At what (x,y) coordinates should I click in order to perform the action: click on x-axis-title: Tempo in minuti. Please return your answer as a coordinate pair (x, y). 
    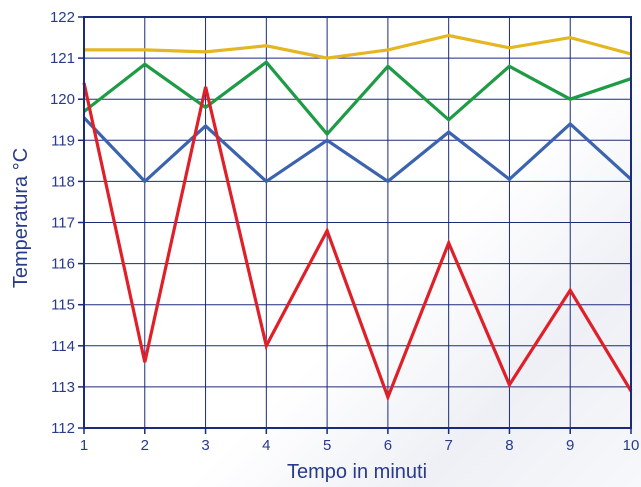
    Looking at the image, I should click on (357, 472).